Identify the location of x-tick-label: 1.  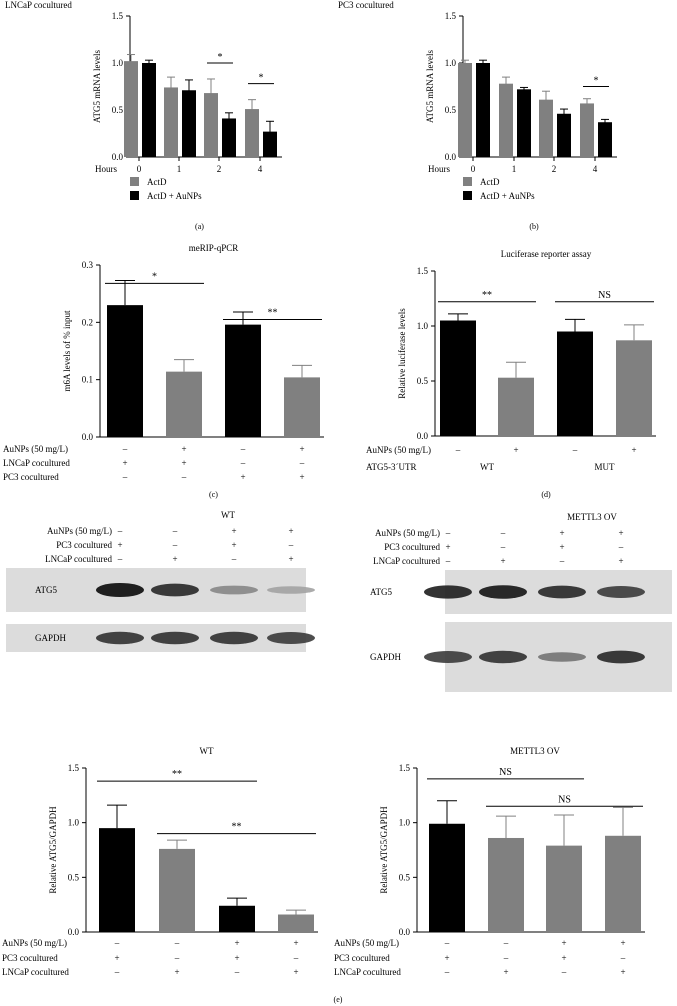
(179, 169).